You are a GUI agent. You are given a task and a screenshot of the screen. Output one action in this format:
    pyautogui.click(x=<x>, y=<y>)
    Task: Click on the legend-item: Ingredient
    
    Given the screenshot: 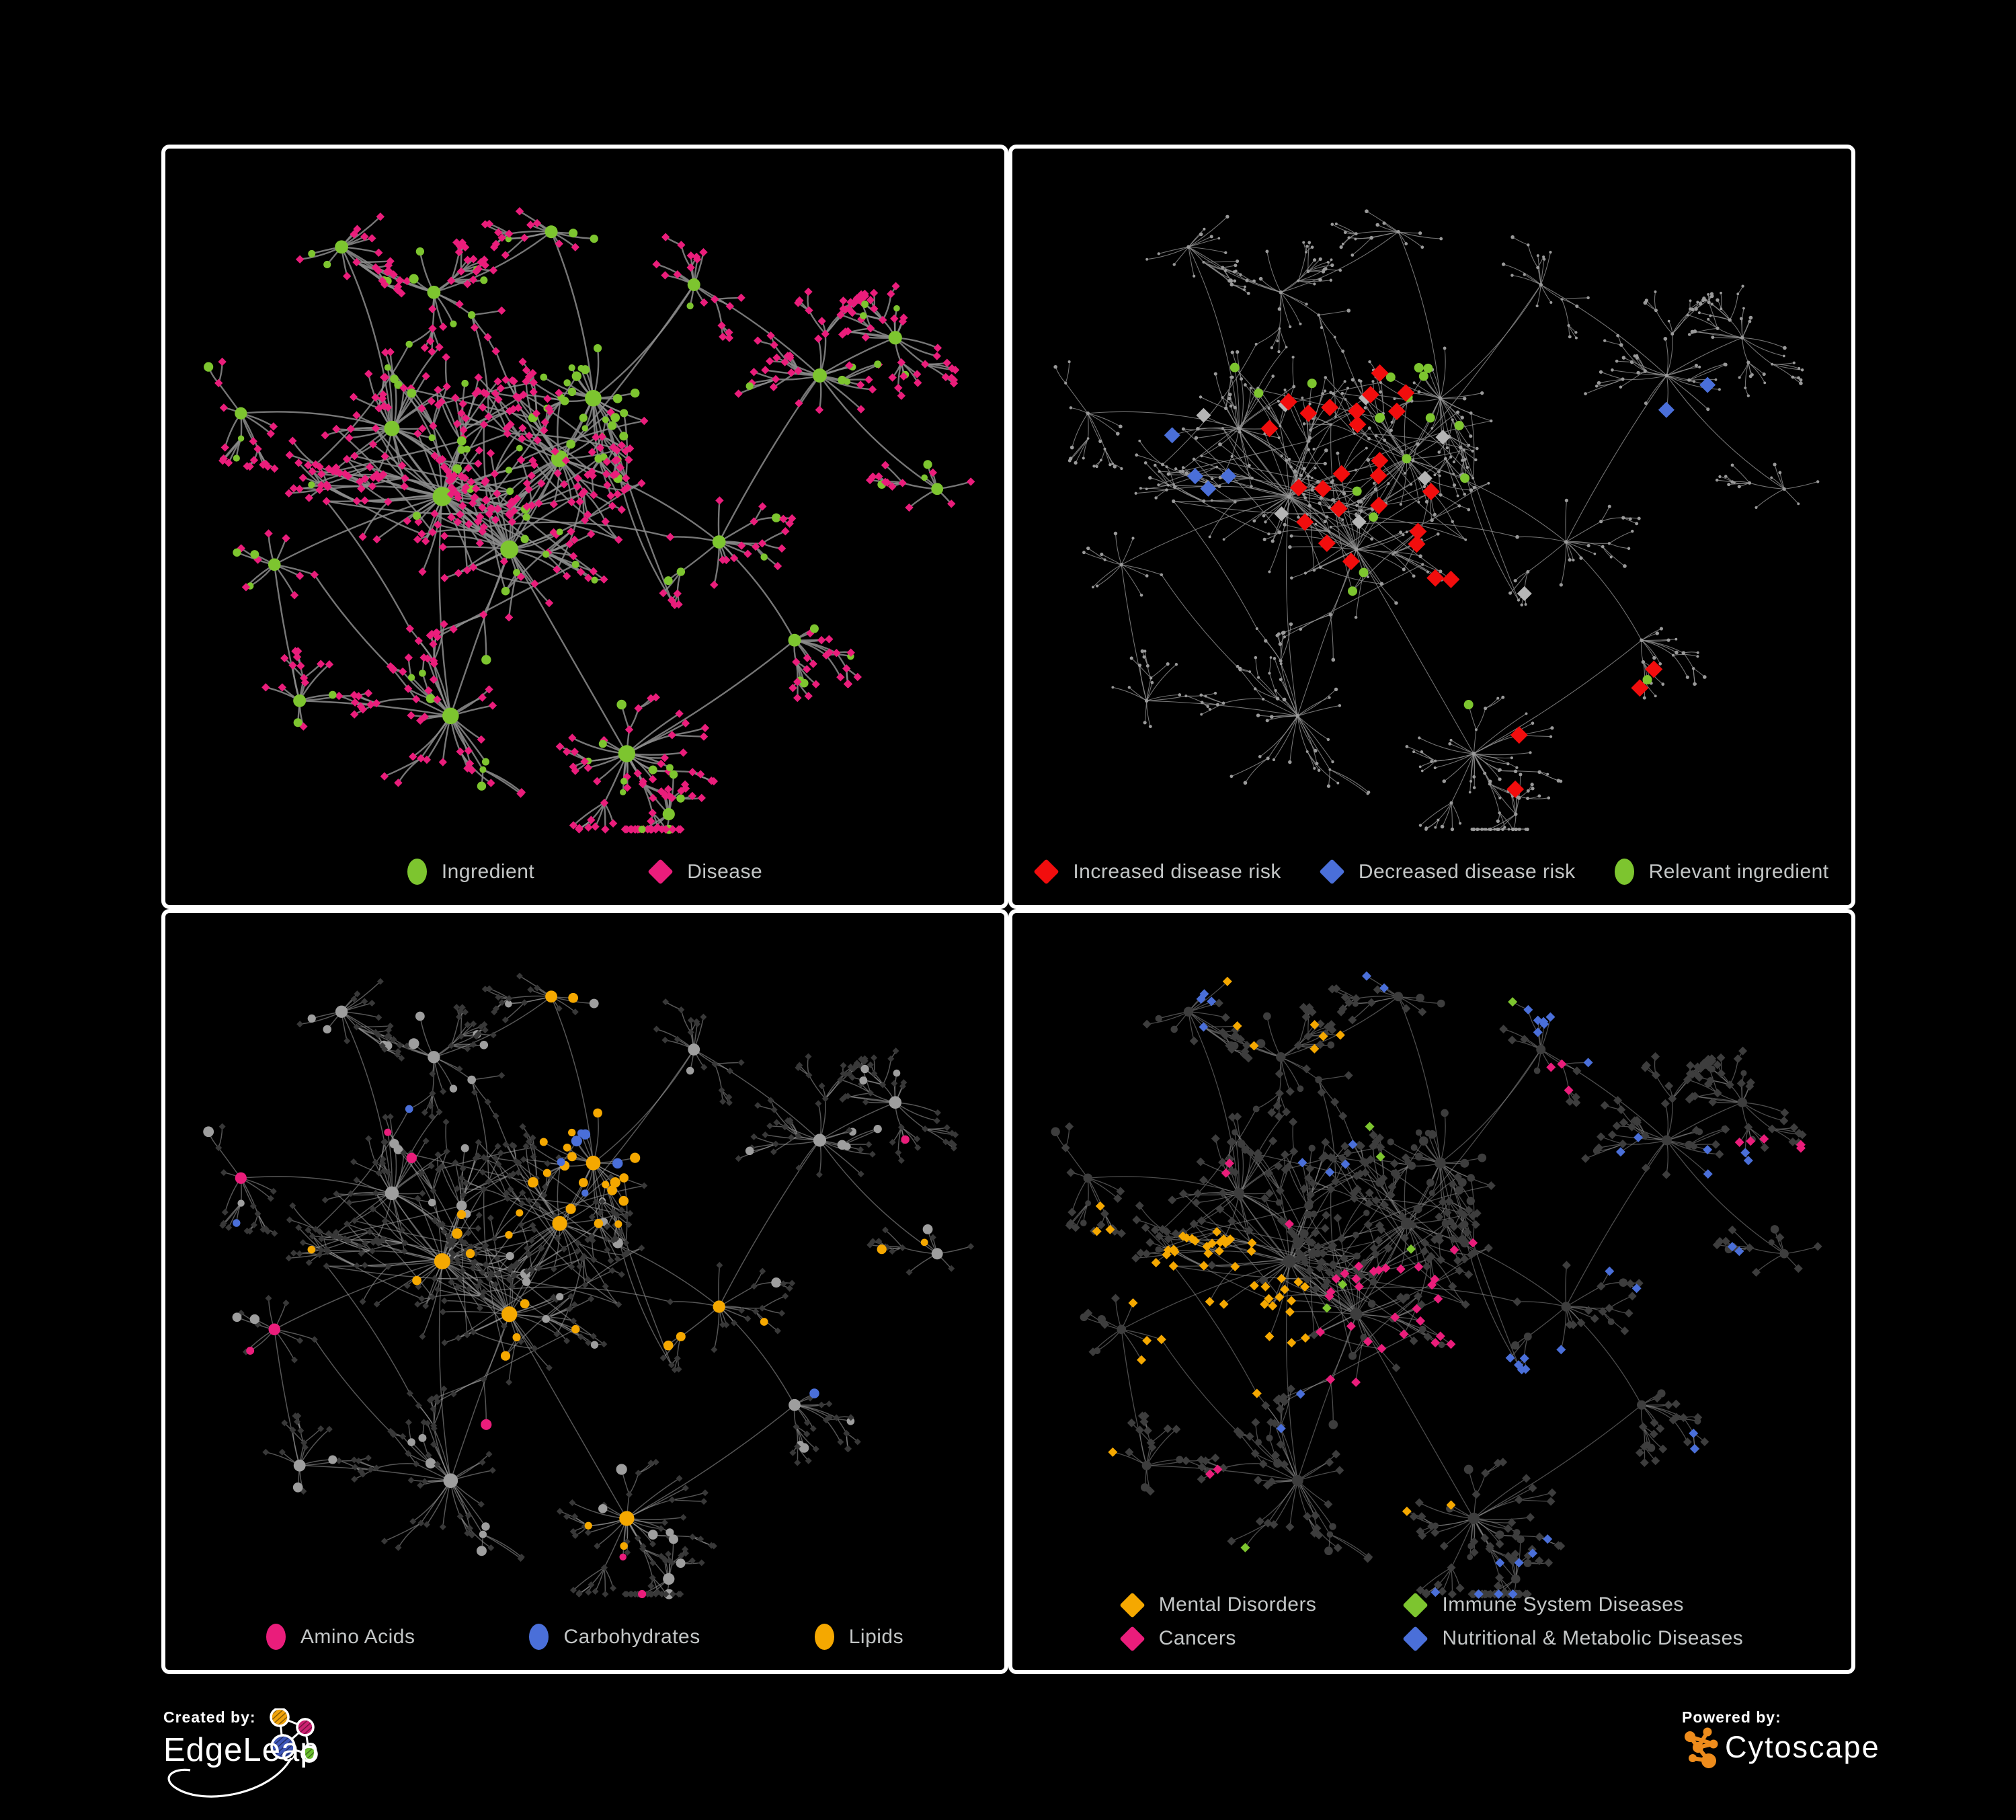 What is the action you would take?
    pyautogui.click(x=470, y=872)
    